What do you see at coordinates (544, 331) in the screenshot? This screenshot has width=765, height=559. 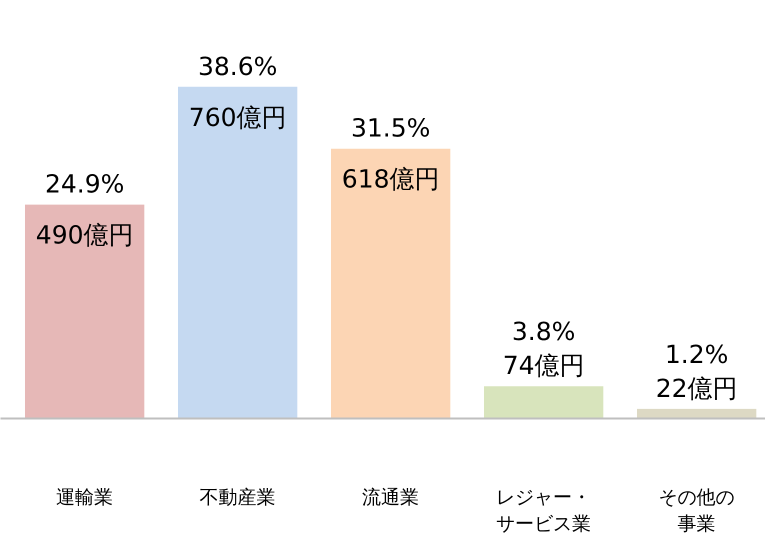 I see `annotation: 3.8%` at bounding box center [544, 331].